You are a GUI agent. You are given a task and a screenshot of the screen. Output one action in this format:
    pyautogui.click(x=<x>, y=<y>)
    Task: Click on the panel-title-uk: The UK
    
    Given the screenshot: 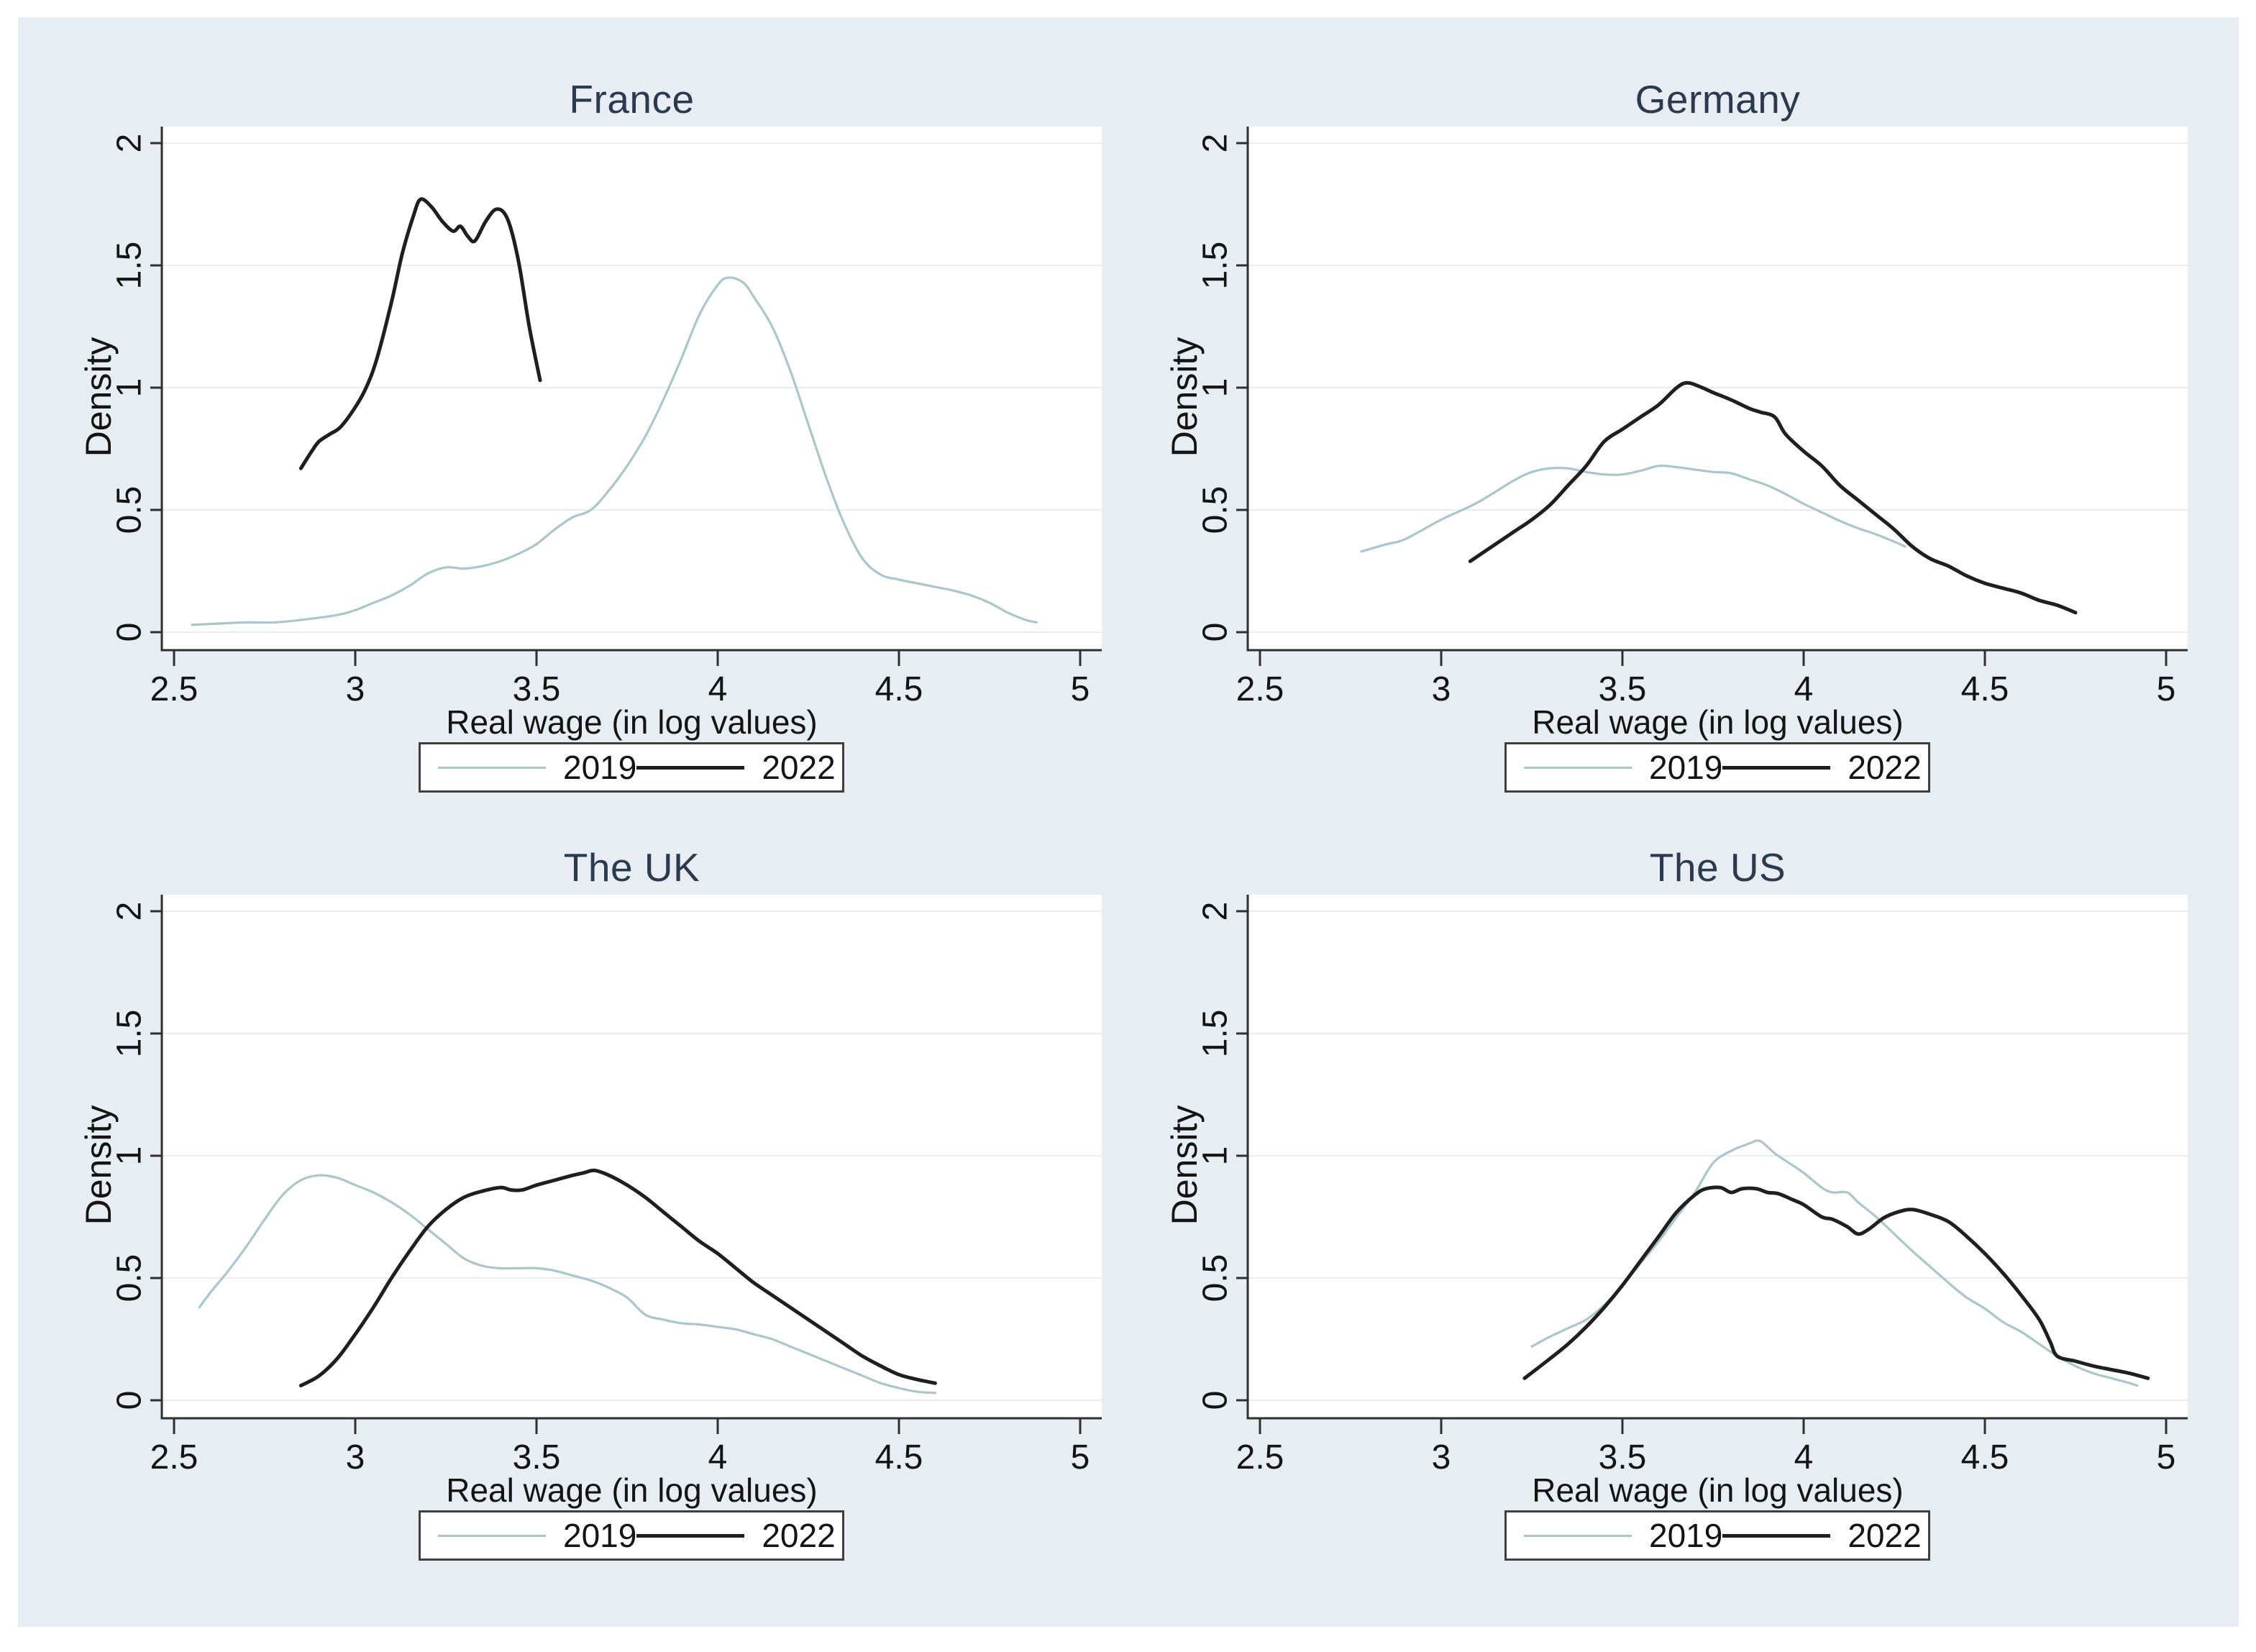 What is the action you would take?
    pyautogui.click(x=631, y=867)
    